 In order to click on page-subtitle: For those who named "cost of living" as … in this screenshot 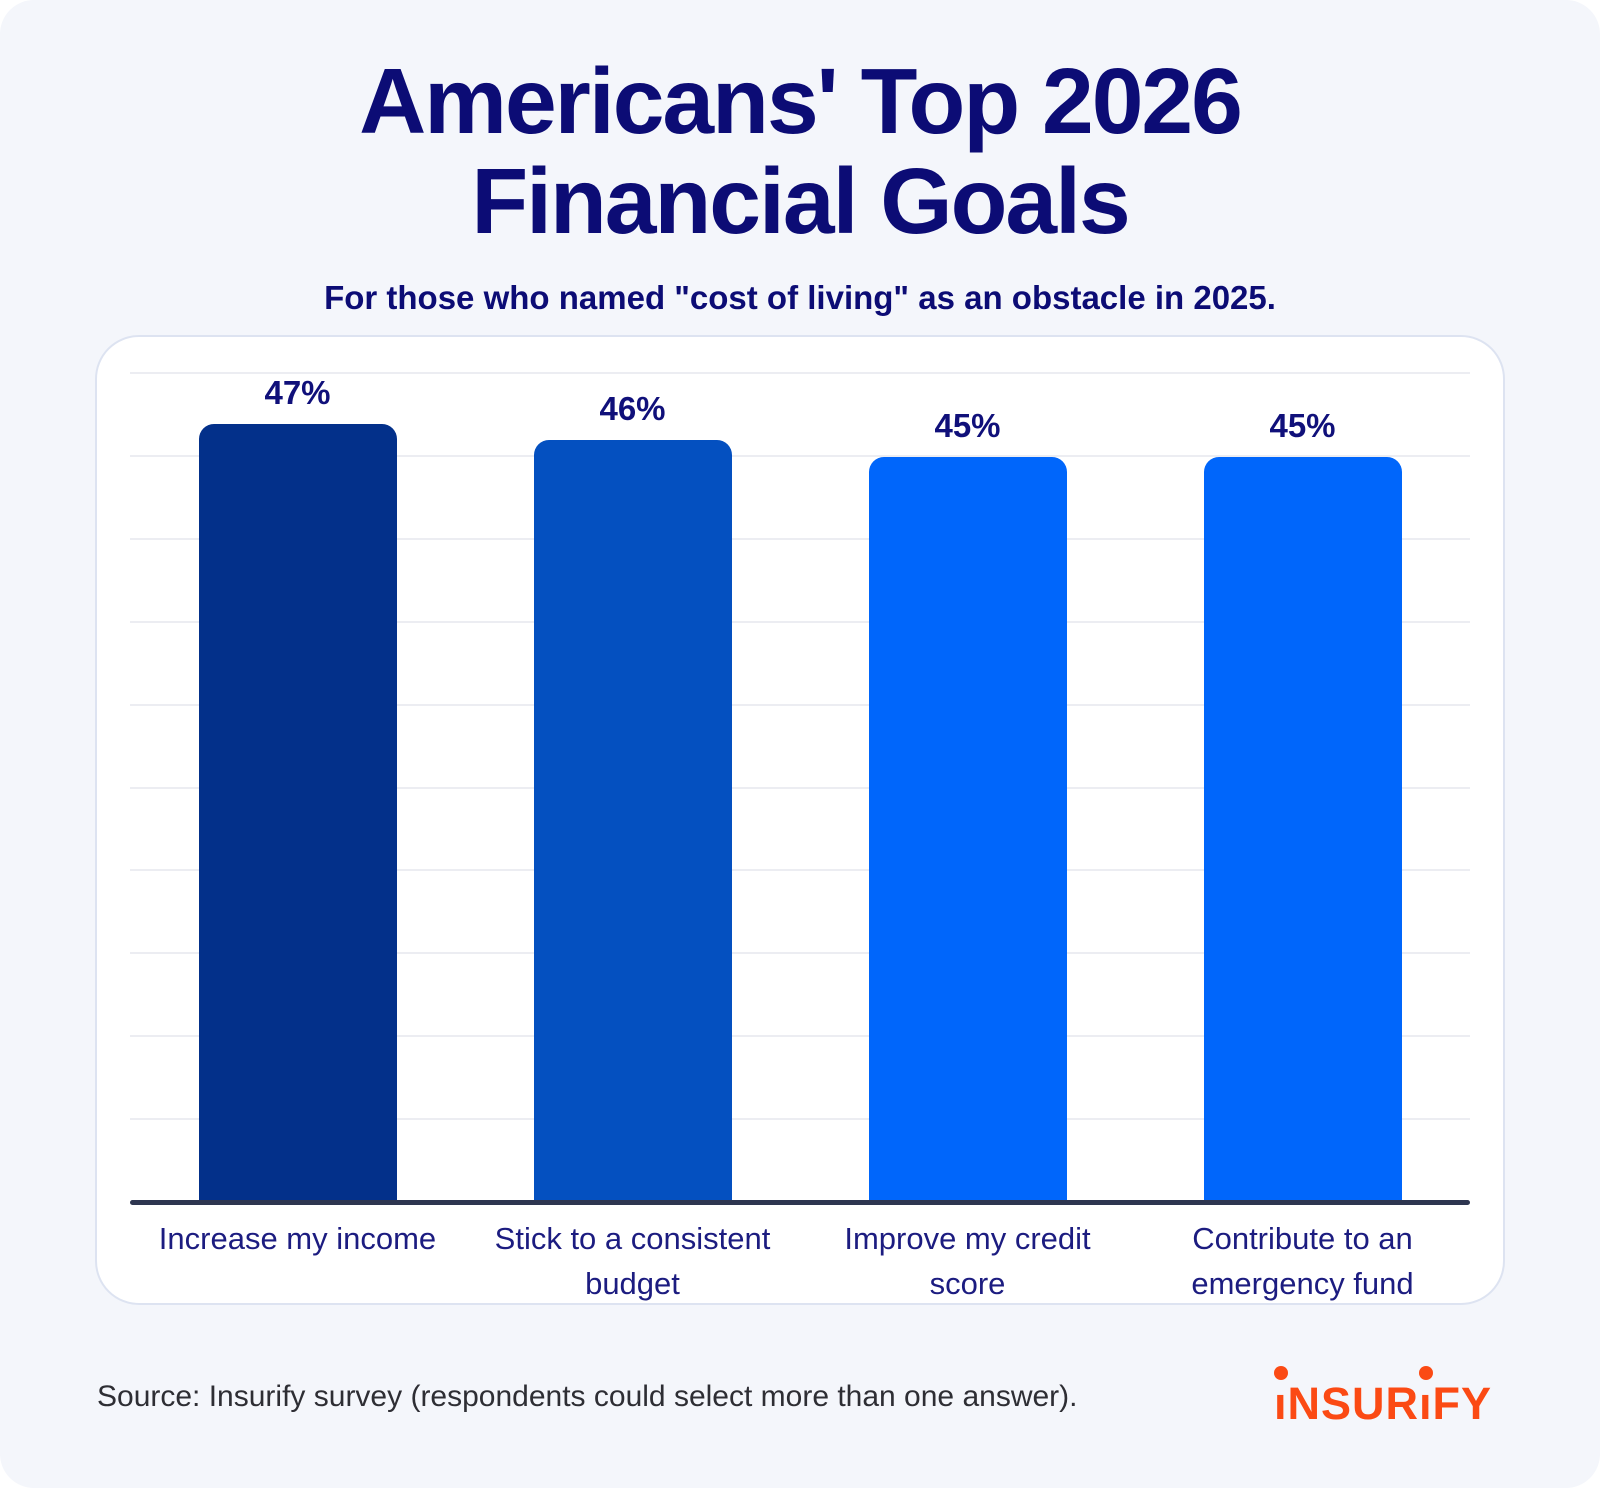, I will do `click(800, 297)`.